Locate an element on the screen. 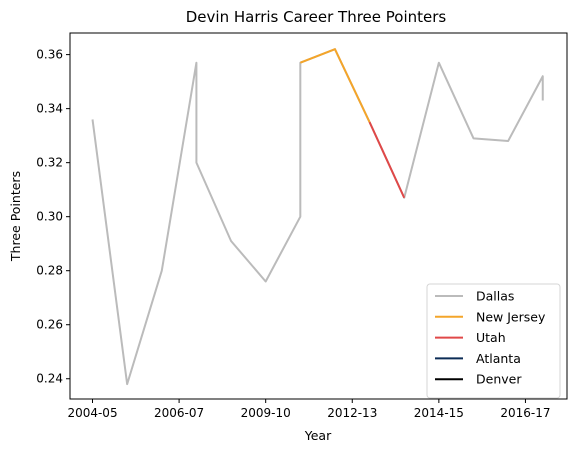 The height and width of the screenshot is (453, 579). y-tick-label: 0.34 is located at coordinates (49, 109).